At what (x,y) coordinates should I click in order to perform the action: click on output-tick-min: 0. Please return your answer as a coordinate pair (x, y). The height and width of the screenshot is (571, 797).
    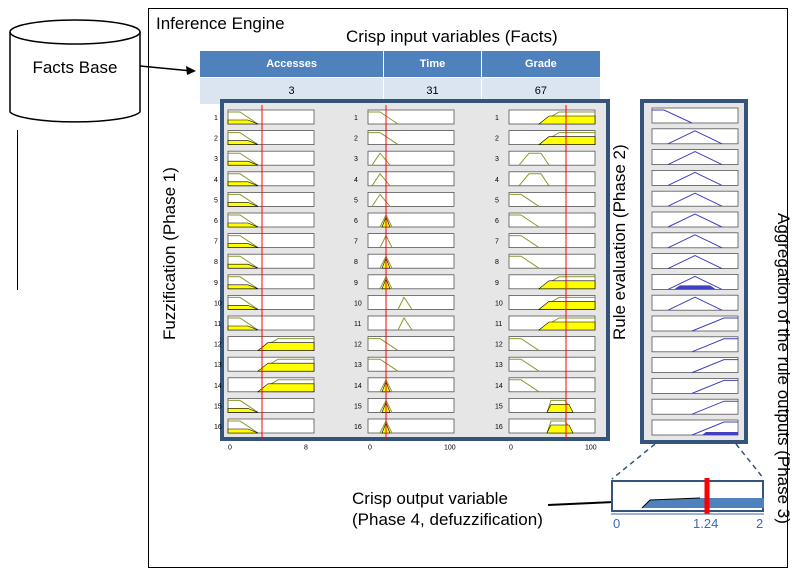
    Looking at the image, I should click on (617, 523).